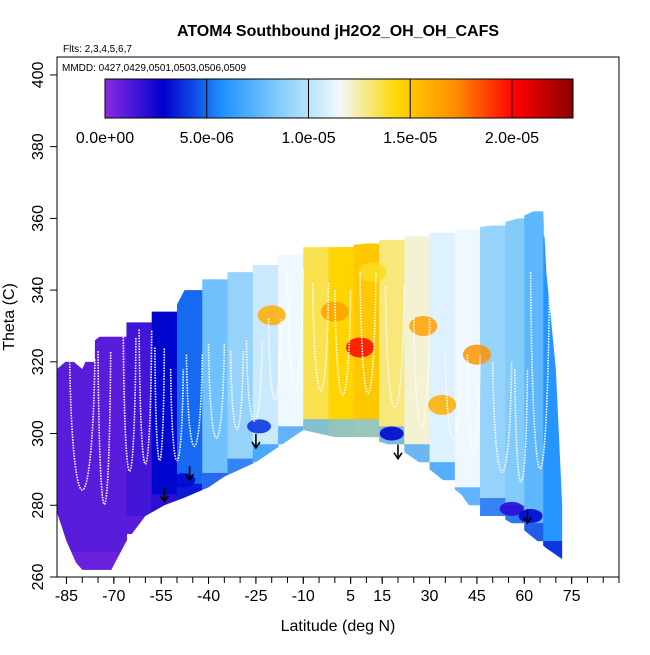 The height and width of the screenshot is (655, 650). What do you see at coordinates (477, 596) in the screenshot?
I see `x-tick-label: 45` at bounding box center [477, 596].